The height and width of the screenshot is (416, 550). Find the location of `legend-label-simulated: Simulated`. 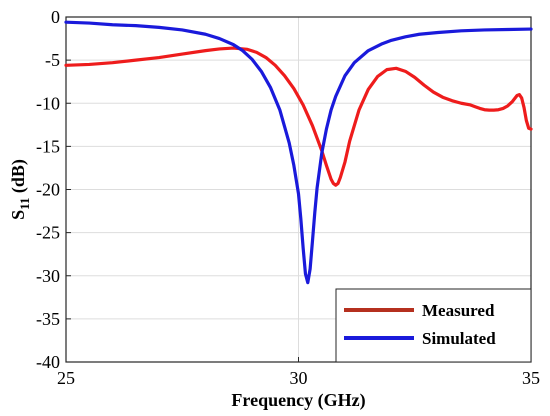

legend-label-simulated: Simulated is located at coordinates (459, 338).